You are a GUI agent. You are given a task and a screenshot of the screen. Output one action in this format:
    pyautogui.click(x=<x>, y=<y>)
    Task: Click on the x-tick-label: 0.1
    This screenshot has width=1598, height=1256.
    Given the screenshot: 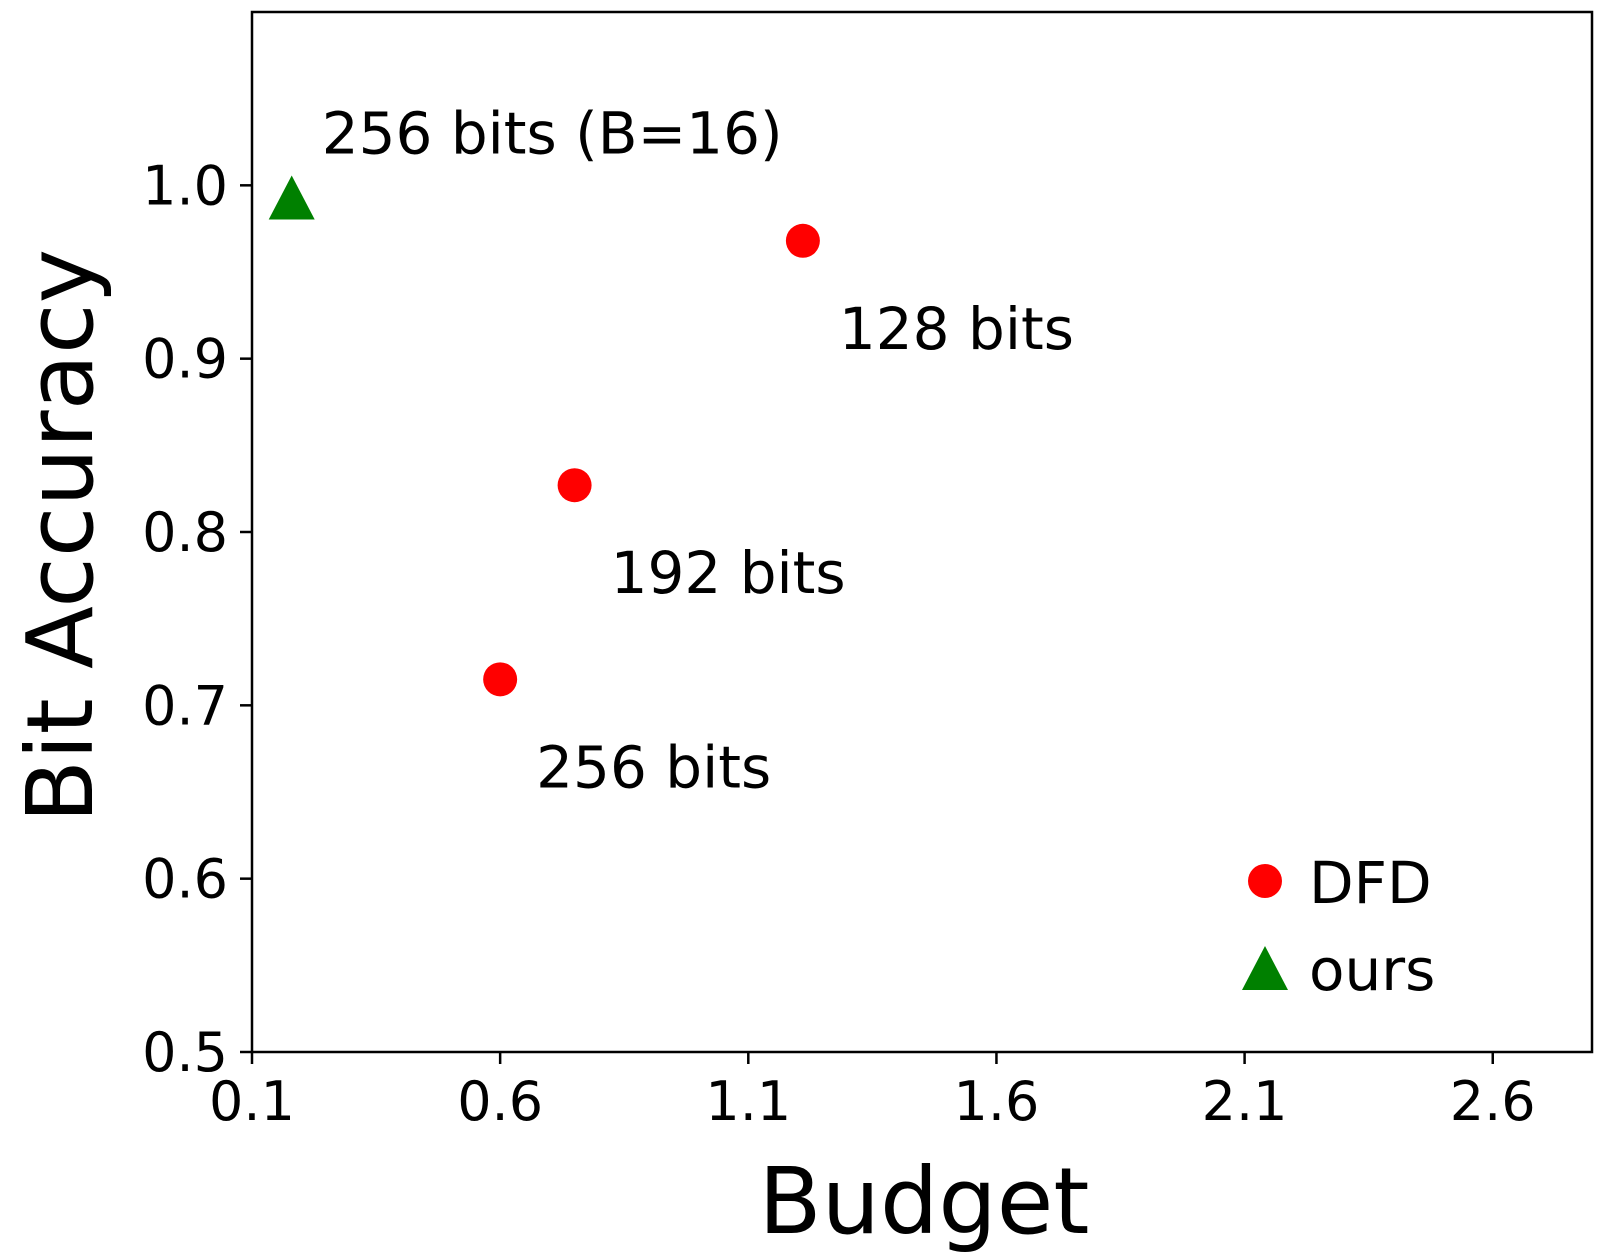 What is the action you would take?
    pyautogui.click(x=252, y=1101)
    